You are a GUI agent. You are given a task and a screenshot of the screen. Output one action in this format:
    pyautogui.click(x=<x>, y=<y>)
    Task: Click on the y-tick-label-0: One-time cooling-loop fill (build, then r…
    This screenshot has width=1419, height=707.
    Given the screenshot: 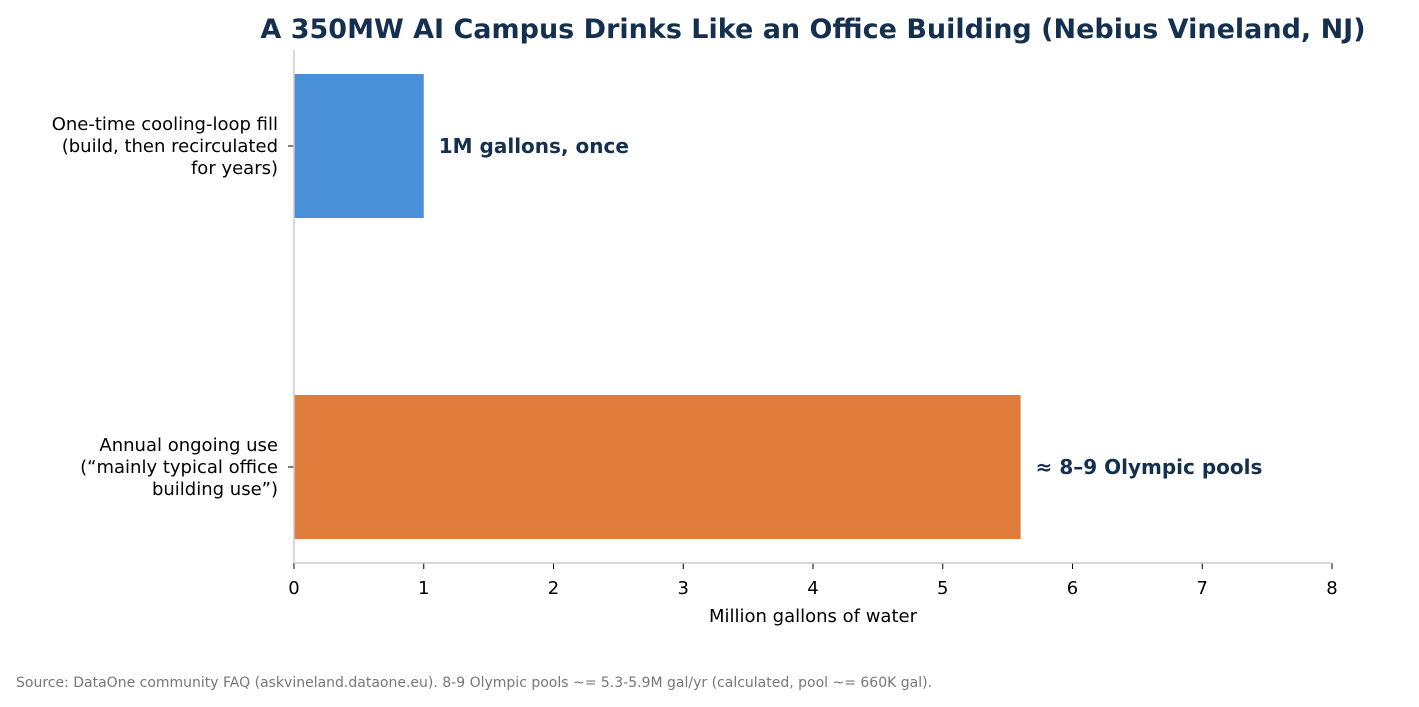 What is the action you would take?
    pyautogui.click(x=165, y=146)
    